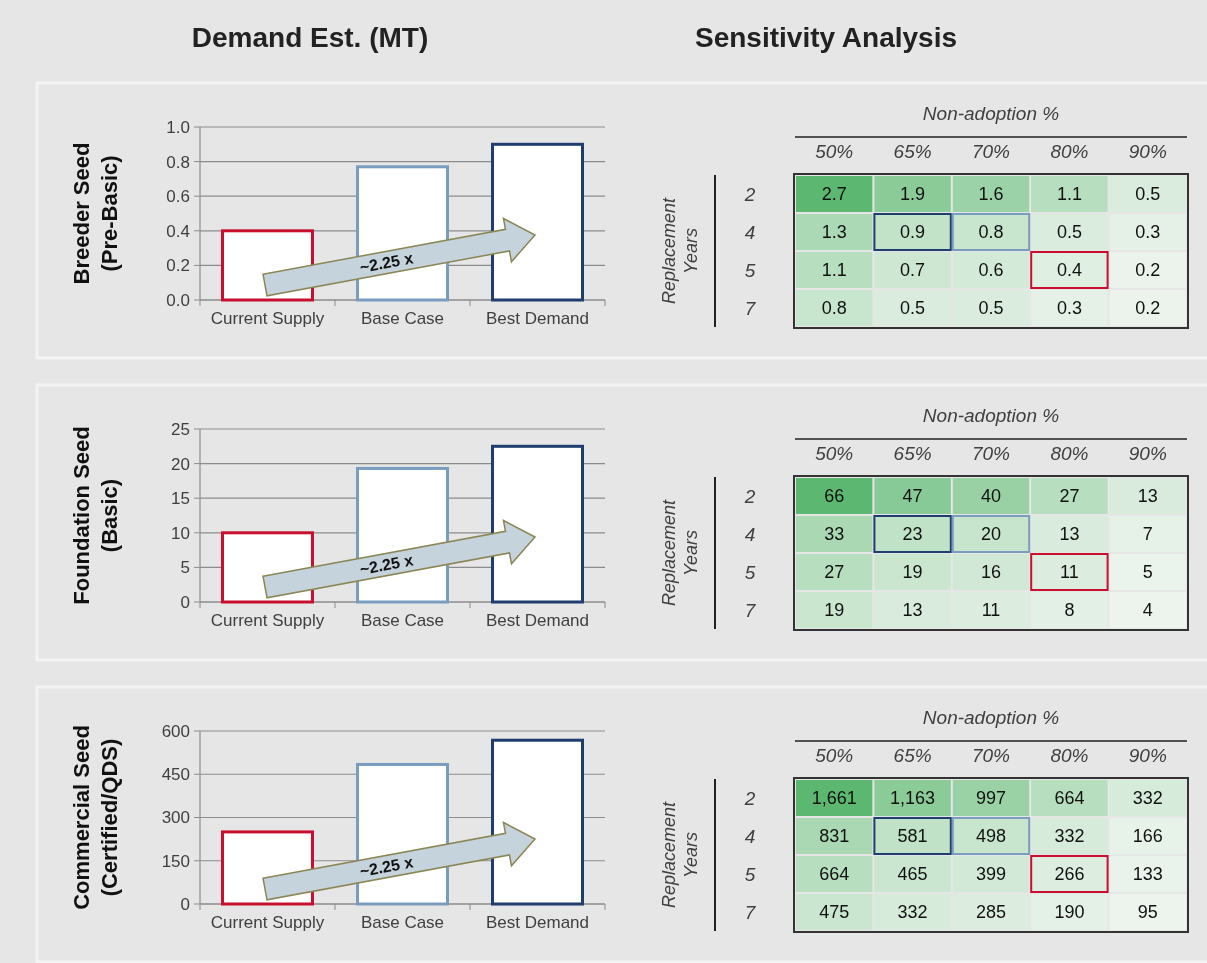 This screenshot has height=963, width=1207. I want to click on y-tick-label: 10, so click(180, 533).